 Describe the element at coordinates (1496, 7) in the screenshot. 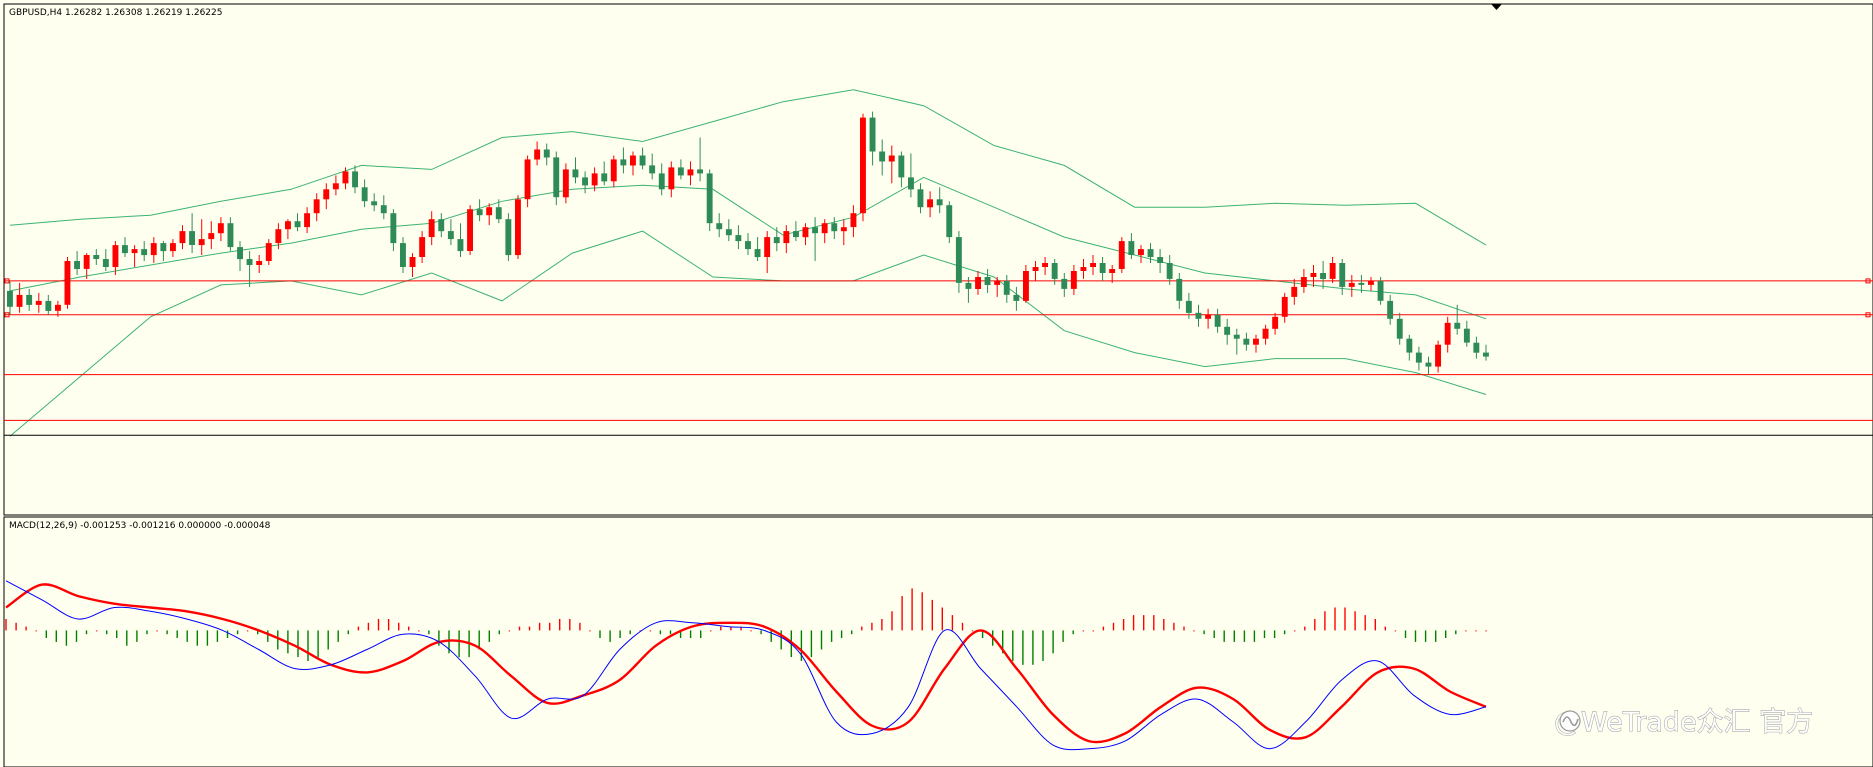

I see `chart-shift-marker-icon` at that location.